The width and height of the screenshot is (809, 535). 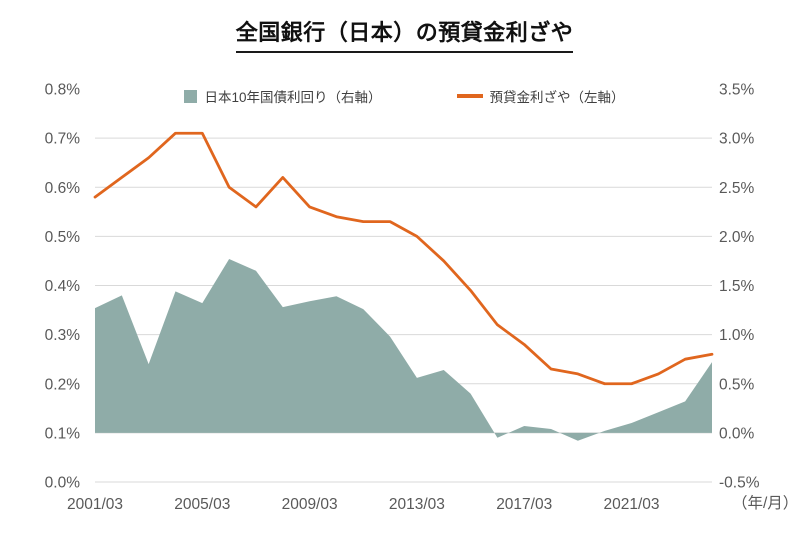 I want to click on right-axis-tick-label: 0.0%, so click(x=737, y=433).